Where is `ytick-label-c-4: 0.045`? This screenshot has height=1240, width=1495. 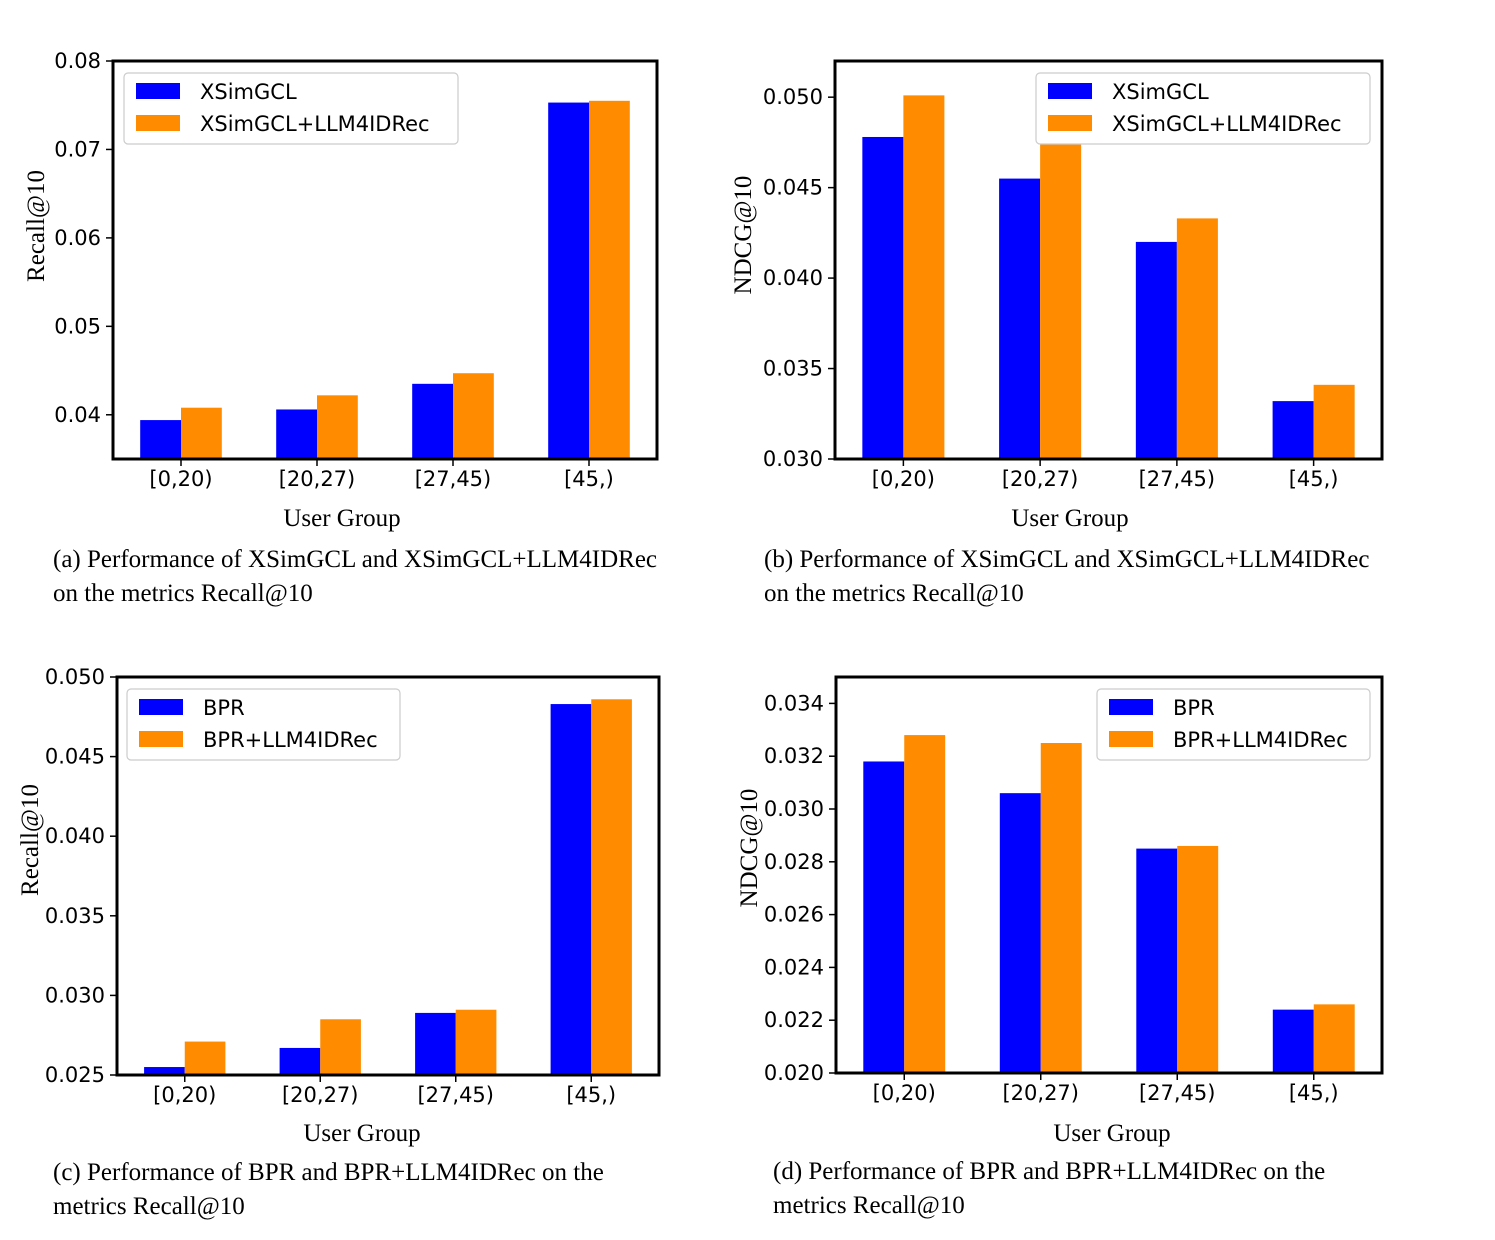
ytick-label-c-4: 0.045 is located at coordinates (75, 757).